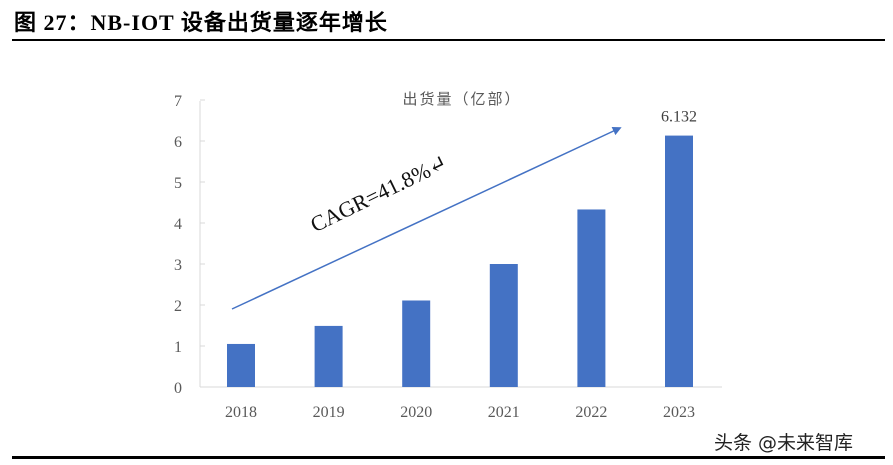  I want to click on bar-2021, so click(503, 325).